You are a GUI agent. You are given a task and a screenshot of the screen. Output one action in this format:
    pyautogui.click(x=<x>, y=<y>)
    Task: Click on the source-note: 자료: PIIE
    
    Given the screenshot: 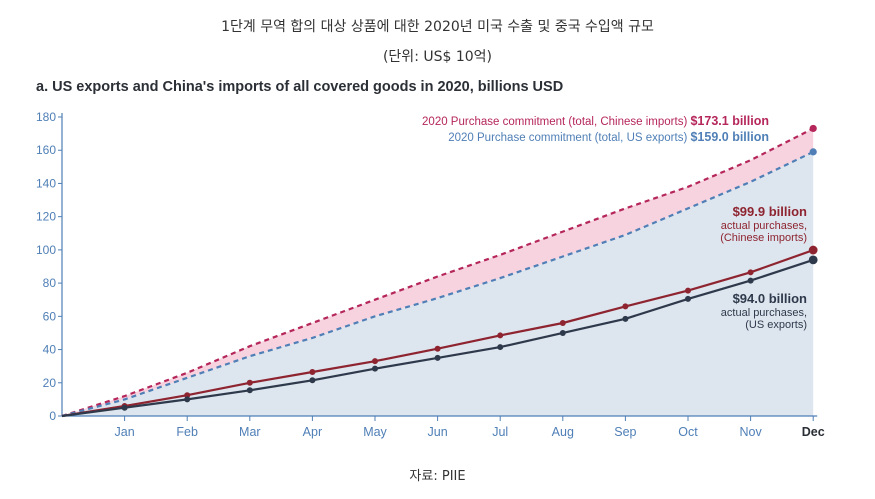 What is the action you would take?
    pyautogui.click(x=437, y=476)
    